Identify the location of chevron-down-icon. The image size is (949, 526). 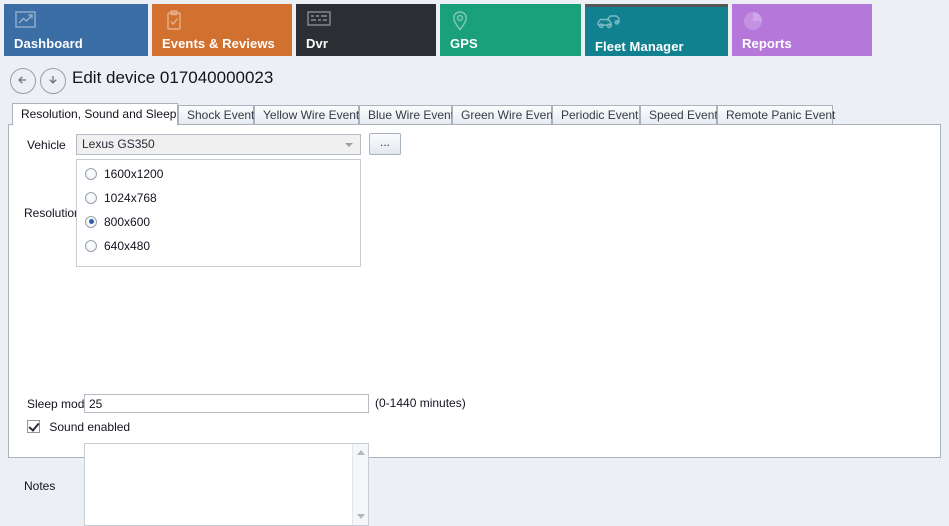
(349, 145).